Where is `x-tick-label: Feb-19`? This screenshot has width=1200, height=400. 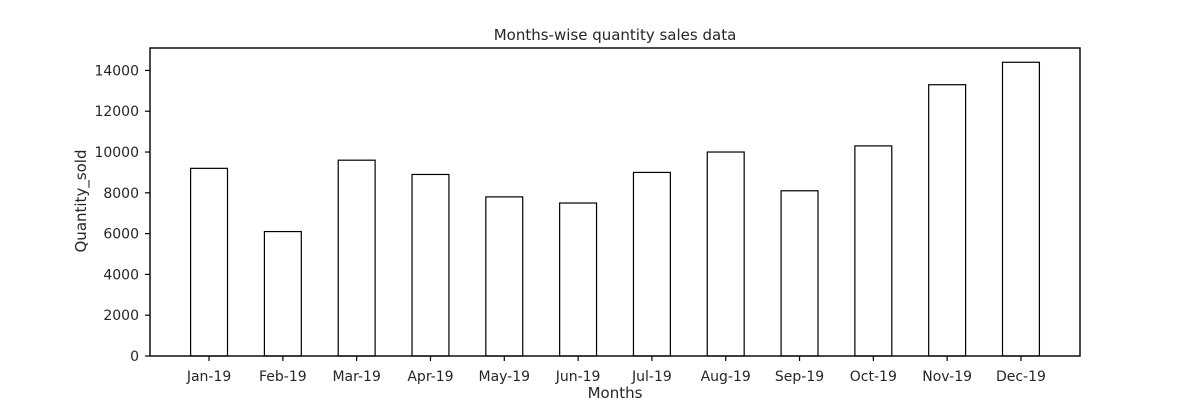 x-tick-label: Feb-19 is located at coordinates (283, 377).